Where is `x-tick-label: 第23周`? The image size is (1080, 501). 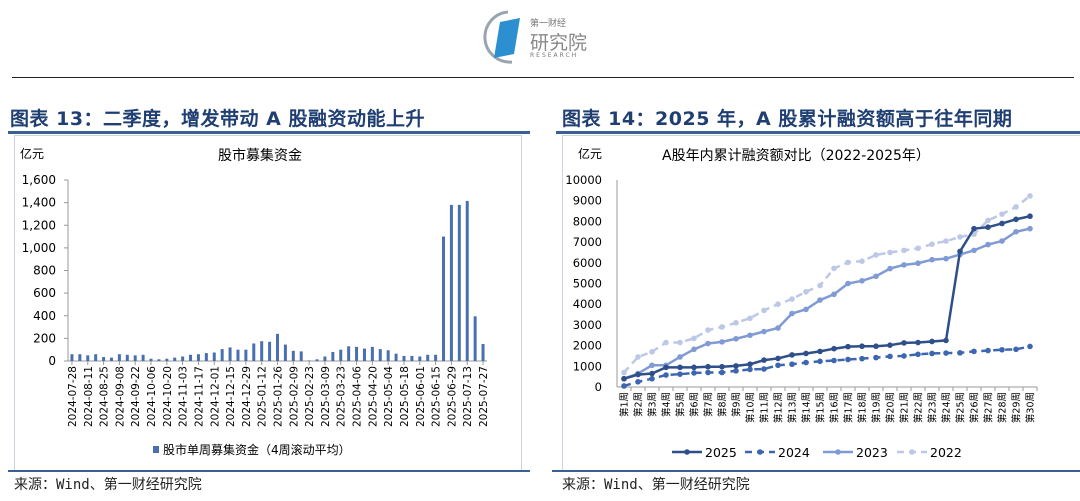
x-tick-label: 第23周 is located at coordinates (933, 407).